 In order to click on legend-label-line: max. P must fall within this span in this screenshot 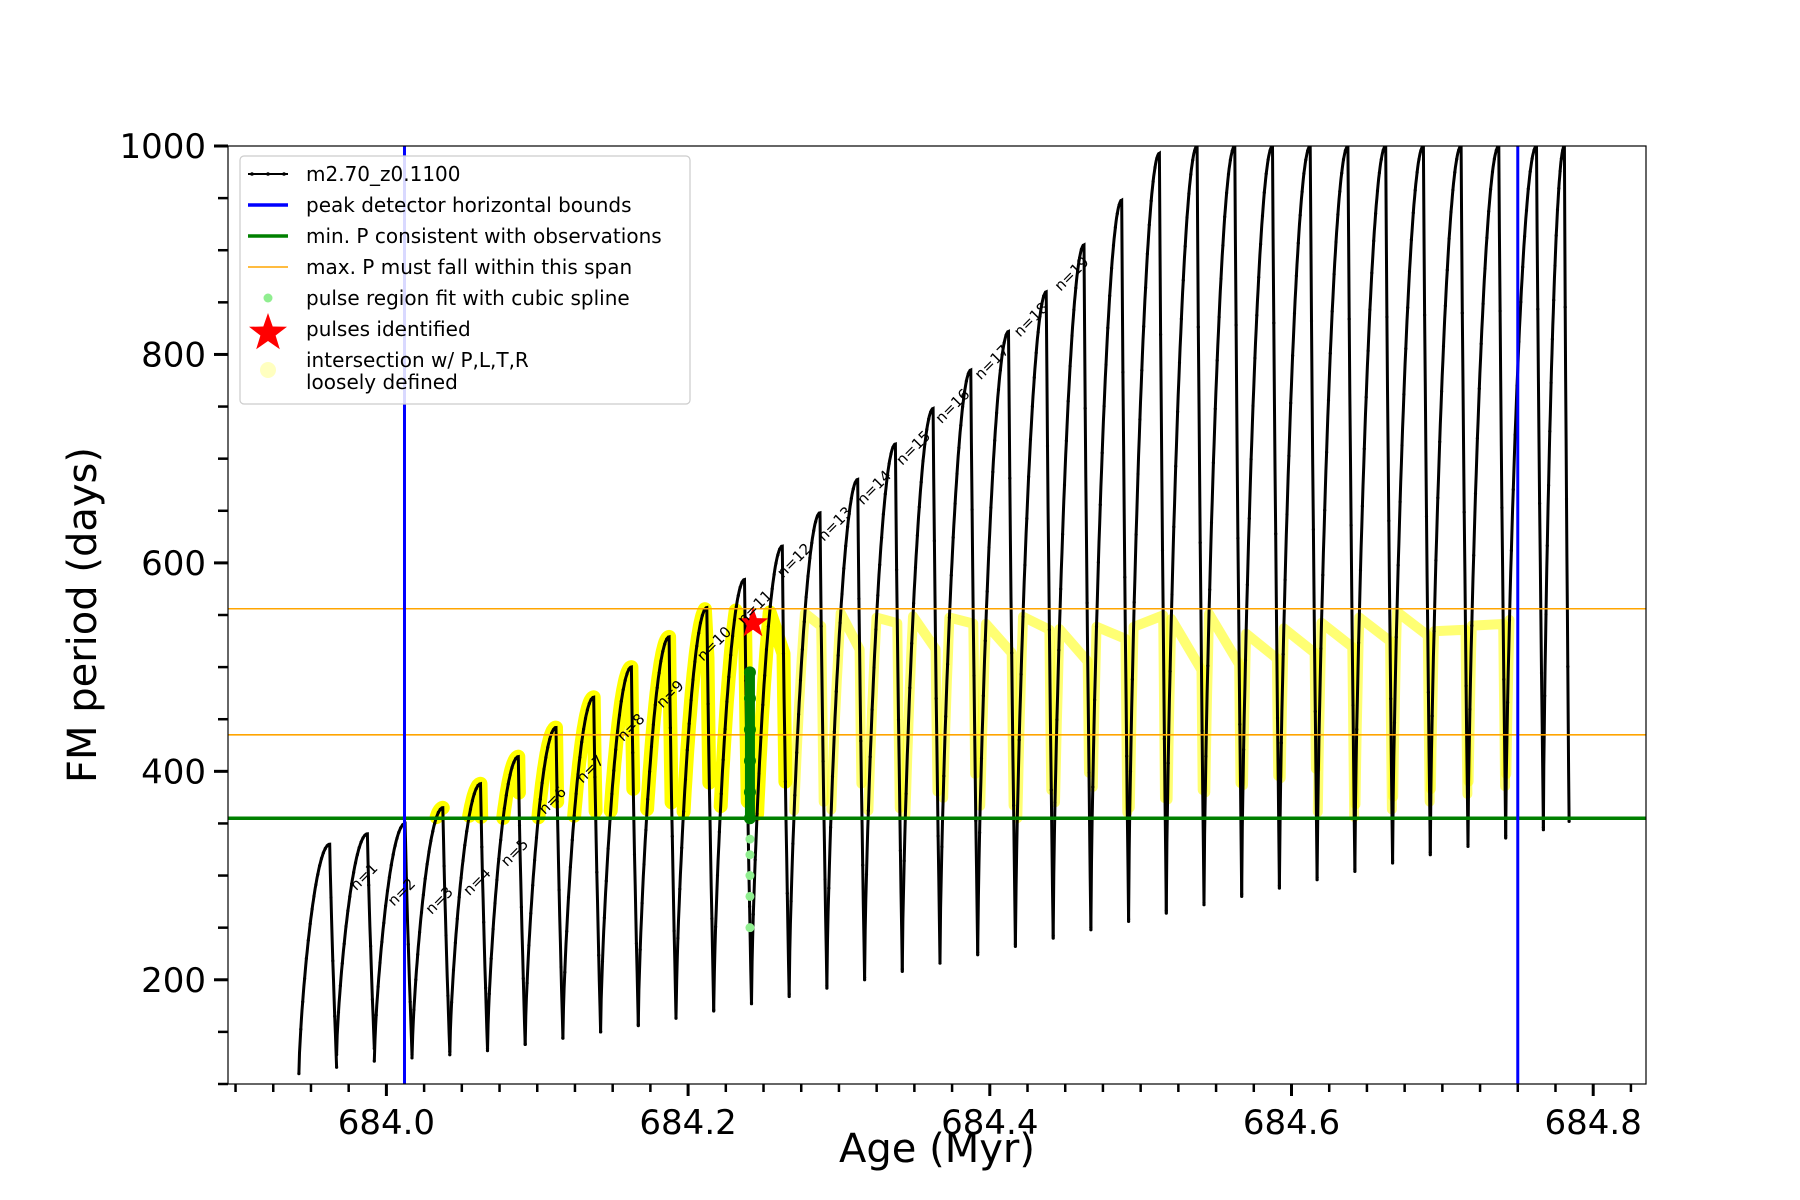, I will do `click(469, 267)`.